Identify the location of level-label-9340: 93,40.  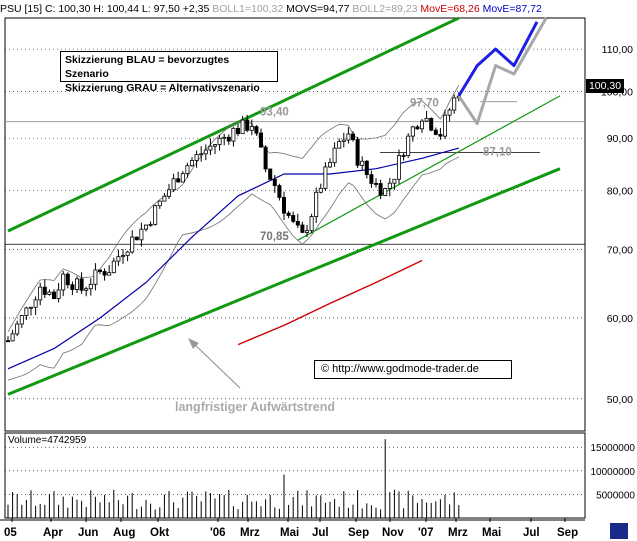
(274, 113).